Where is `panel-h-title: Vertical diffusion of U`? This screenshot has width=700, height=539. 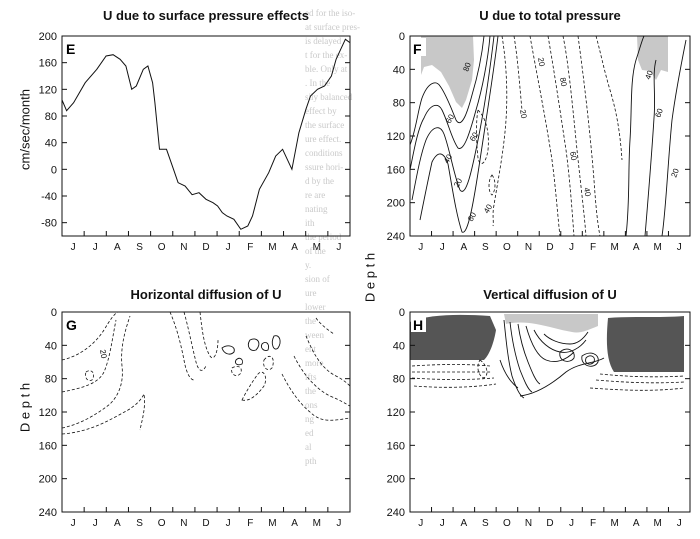 panel-h-title: Vertical diffusion of U is located at coordinates (550, 294).